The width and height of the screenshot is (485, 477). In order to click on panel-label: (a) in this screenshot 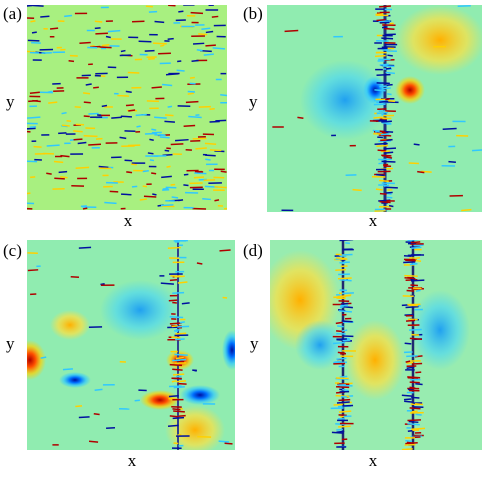, I will do `click(12, 13)`.